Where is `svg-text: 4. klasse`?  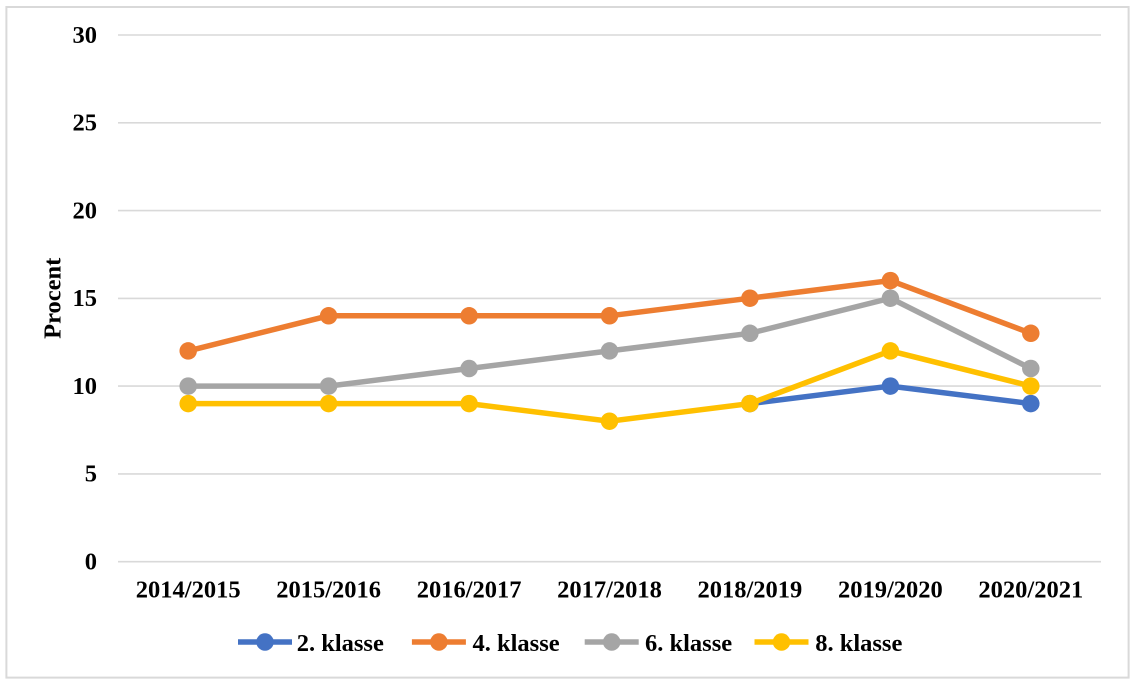
svg-text: 4. klasse is located at coordinates (516, 643).